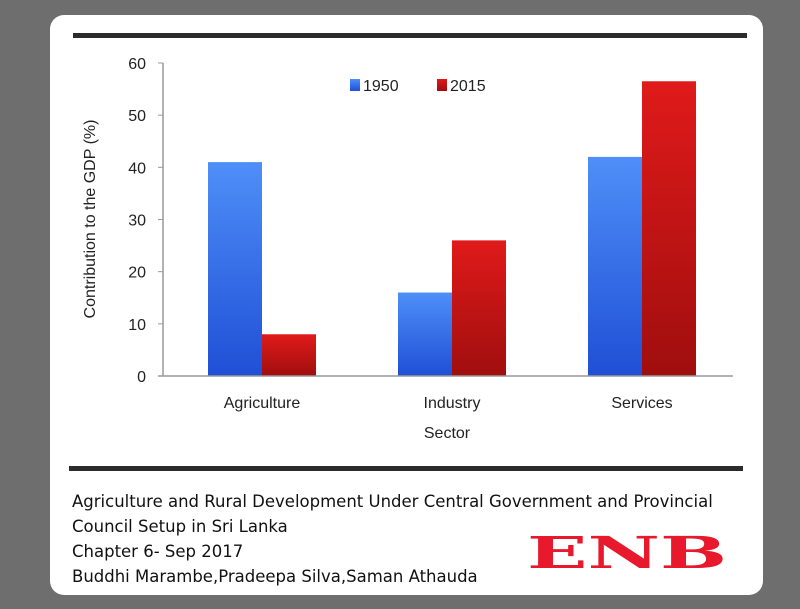  I want to click on y-tick-label: 30, so click(137, 221).